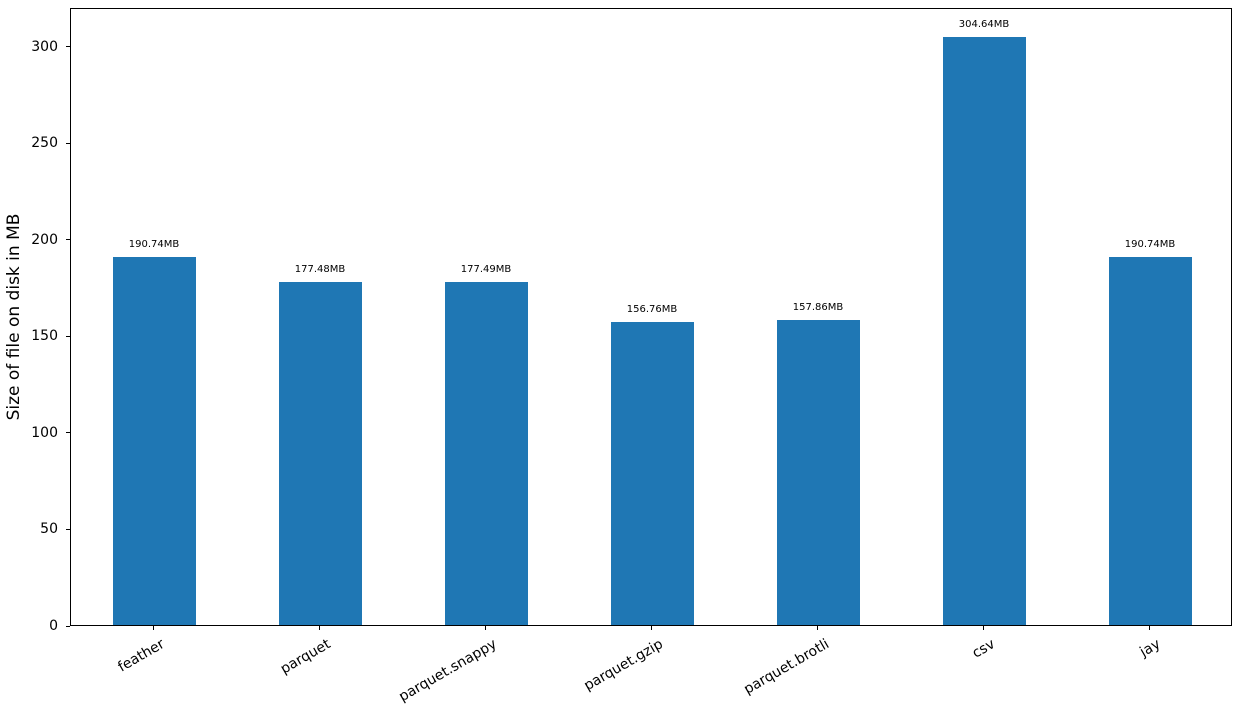 This screenshot has width=1242, height=712. What do you see at coordinates (320, 453) in the screenshot?
I see `bar-parquet` at bounding box center [320, 453].